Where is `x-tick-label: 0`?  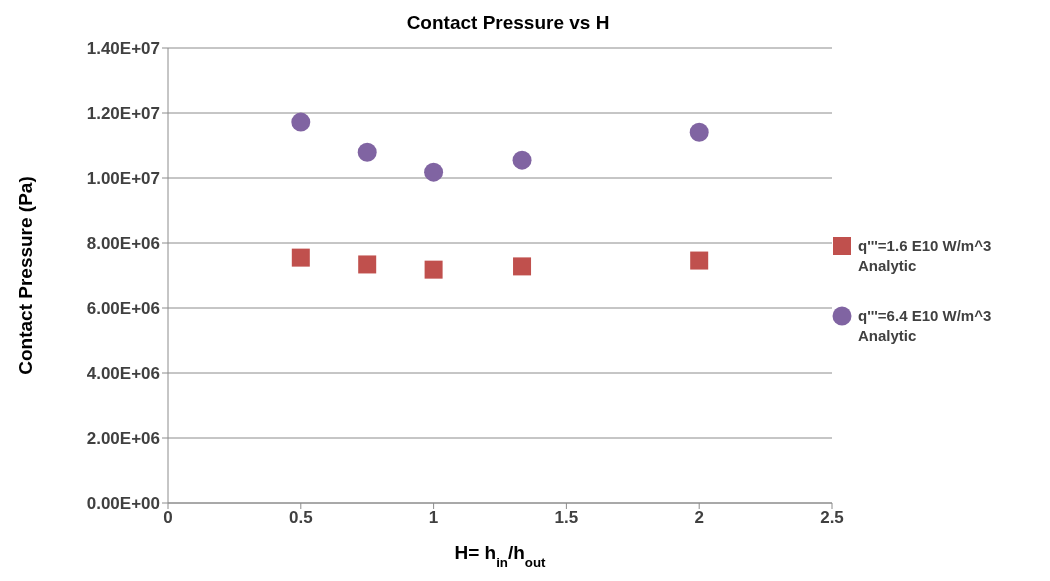 x-tick-label: 0 is located at coordinates (168, 518).